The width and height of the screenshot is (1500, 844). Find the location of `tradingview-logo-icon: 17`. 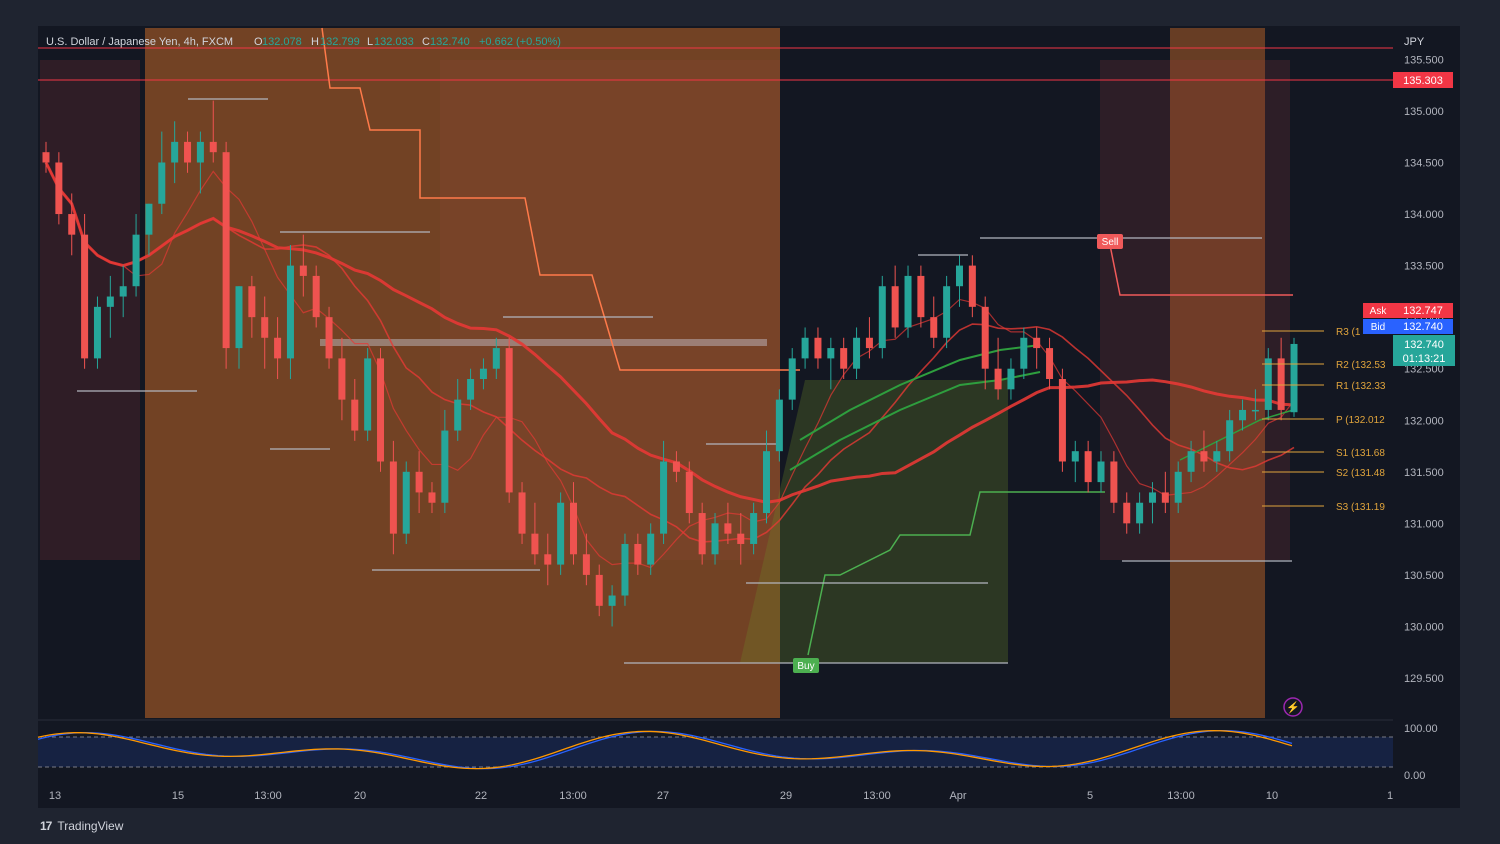

tradingview-logo-icon: 17 is located at coordinates (46, 826).